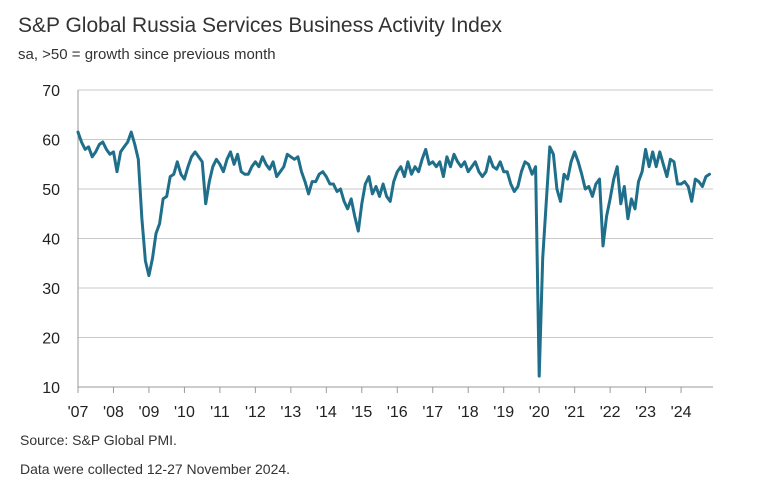  What do you see at coordinates (255, 412) in the screenshot?
I see `x-tick-label: '12` at bounding box center [255, 412].